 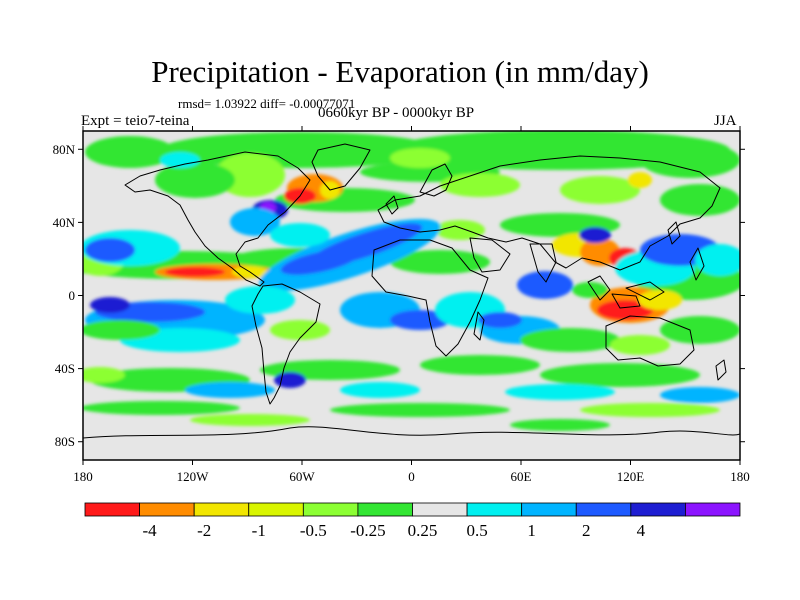 What do you see at coordinates (204, 530) in the screenshot?
I see `colorbar-label: -2` at bounding box center [204, 530].